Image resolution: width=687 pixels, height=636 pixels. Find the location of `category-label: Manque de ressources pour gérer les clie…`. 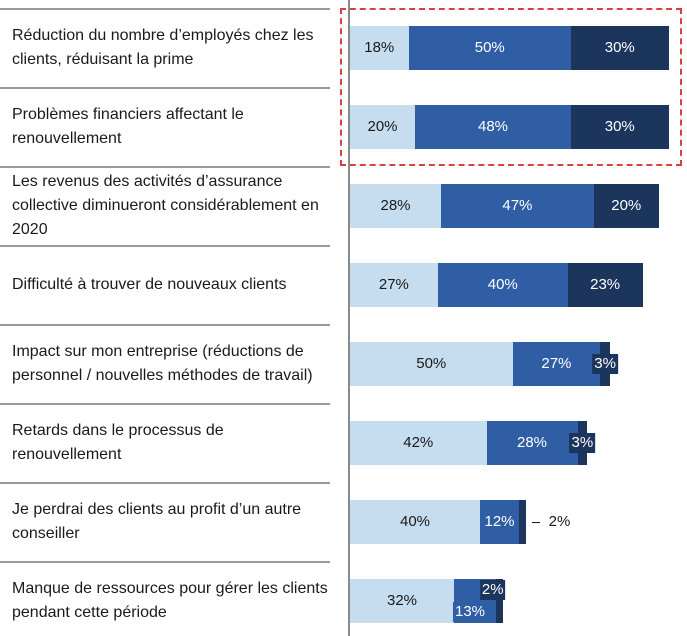

category-label: Manque de ressources pour gérer les clie… is located at coordinates (170, 600).